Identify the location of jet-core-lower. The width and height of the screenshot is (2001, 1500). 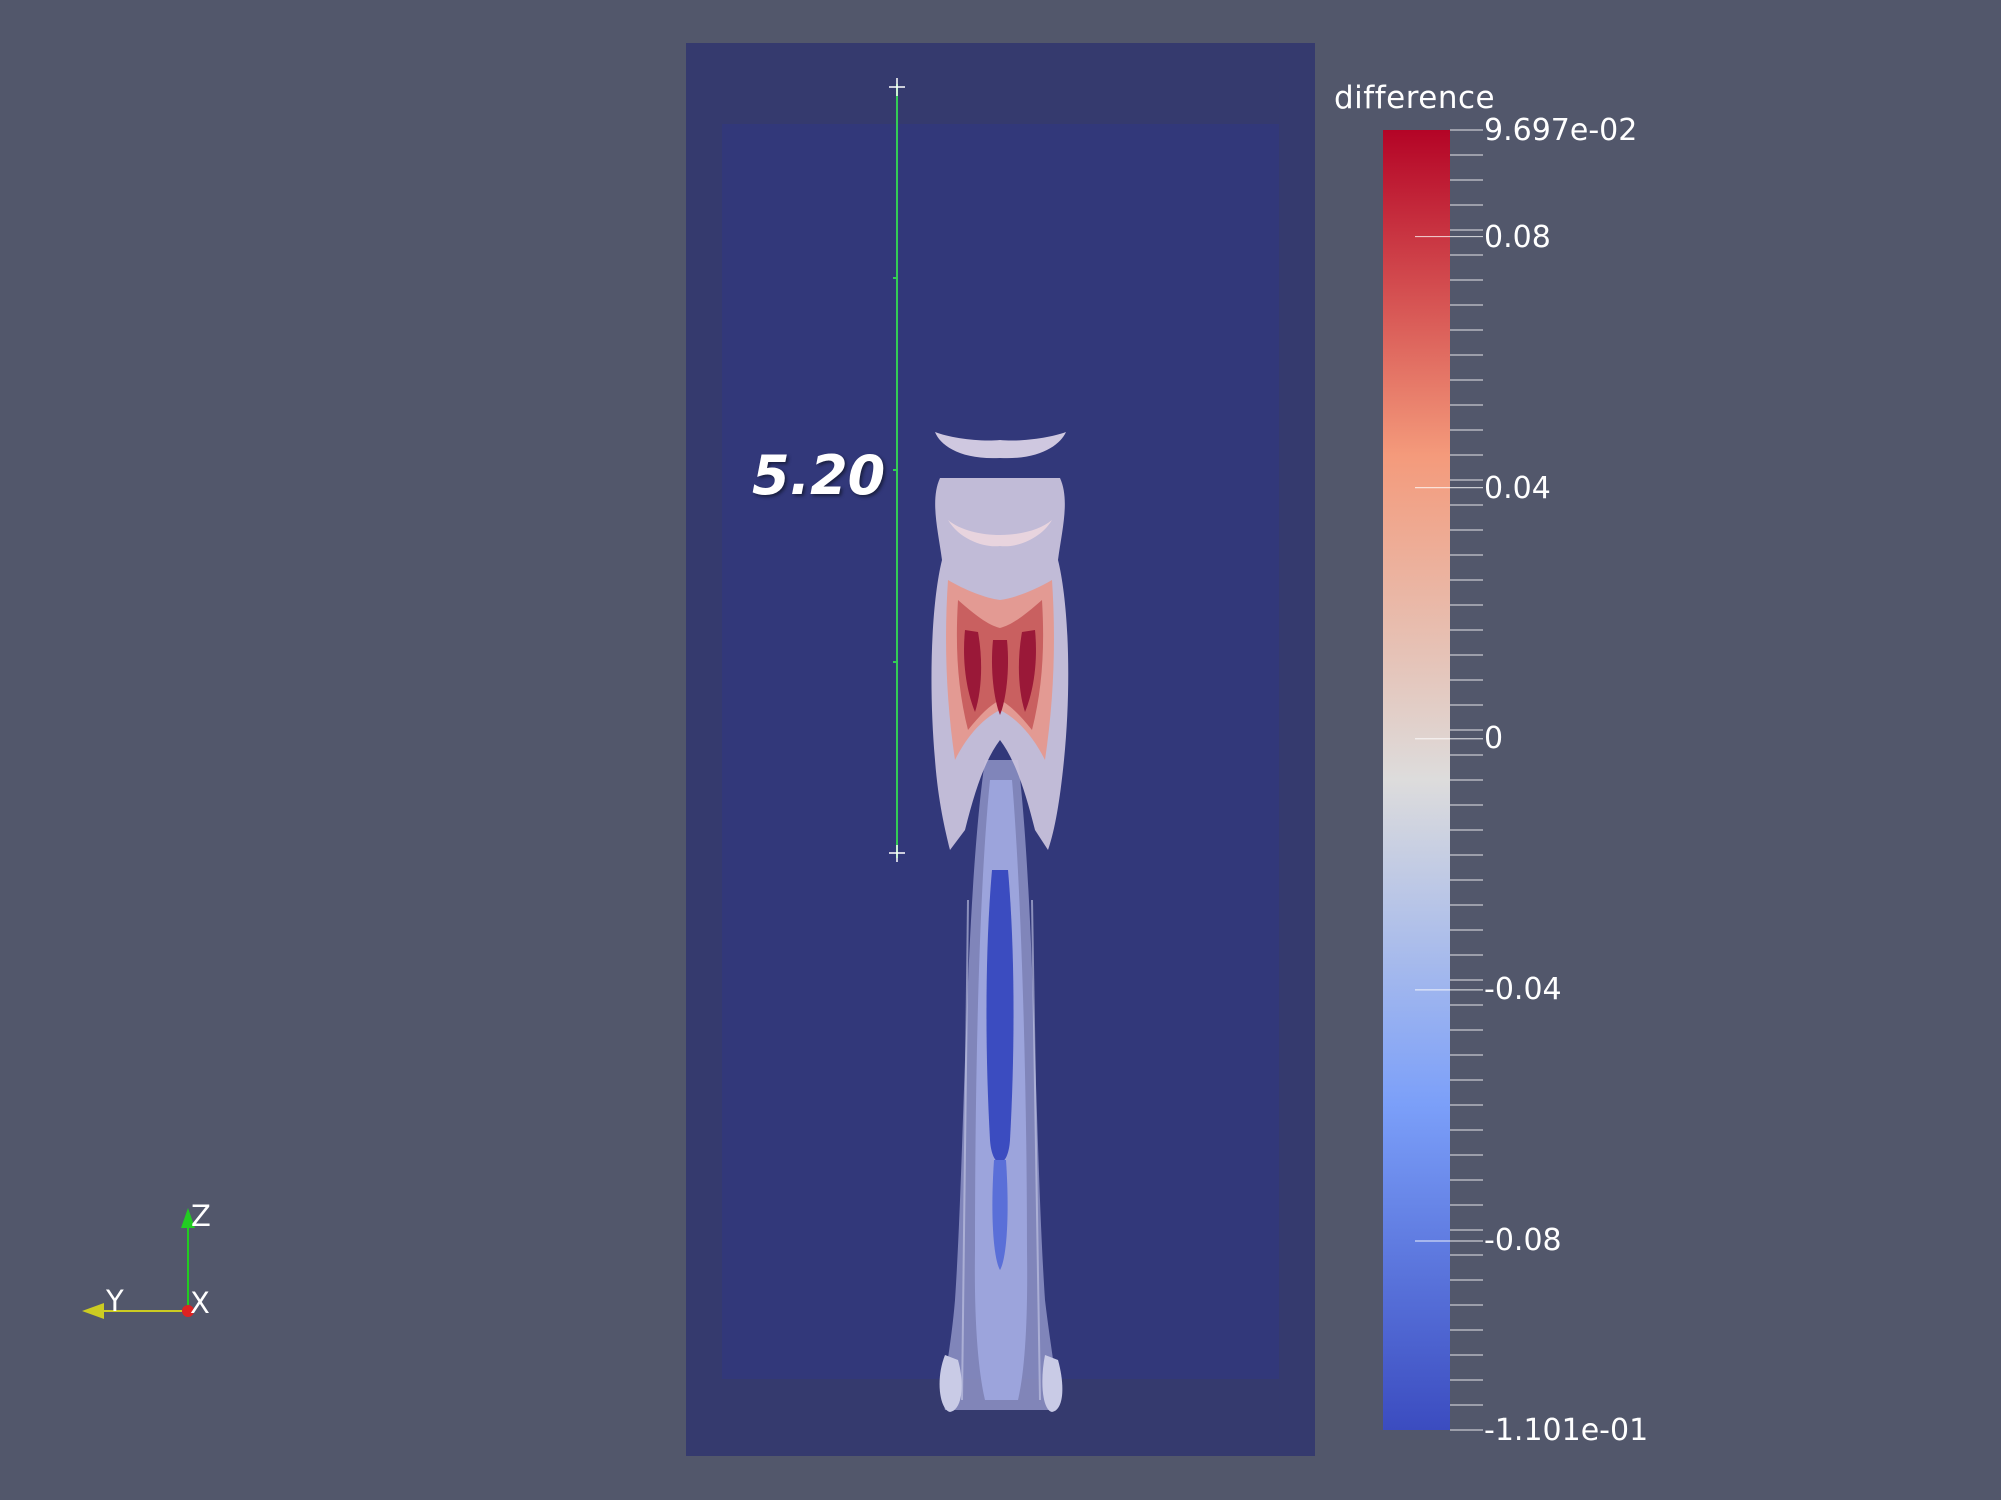
(1000, 1215).